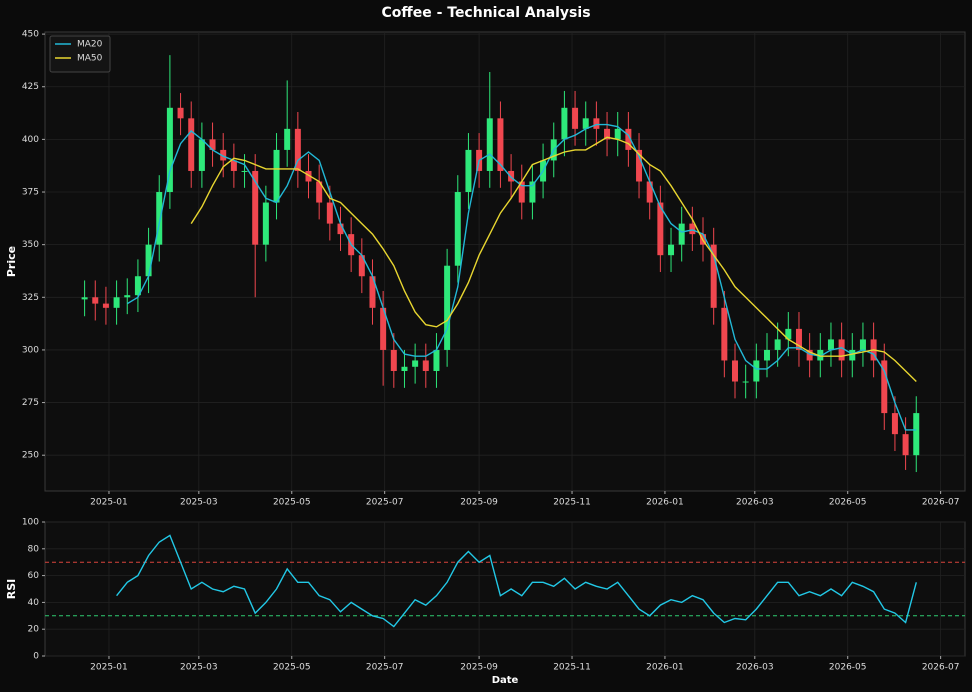  I want to click on legend-box, so click(80, 54).